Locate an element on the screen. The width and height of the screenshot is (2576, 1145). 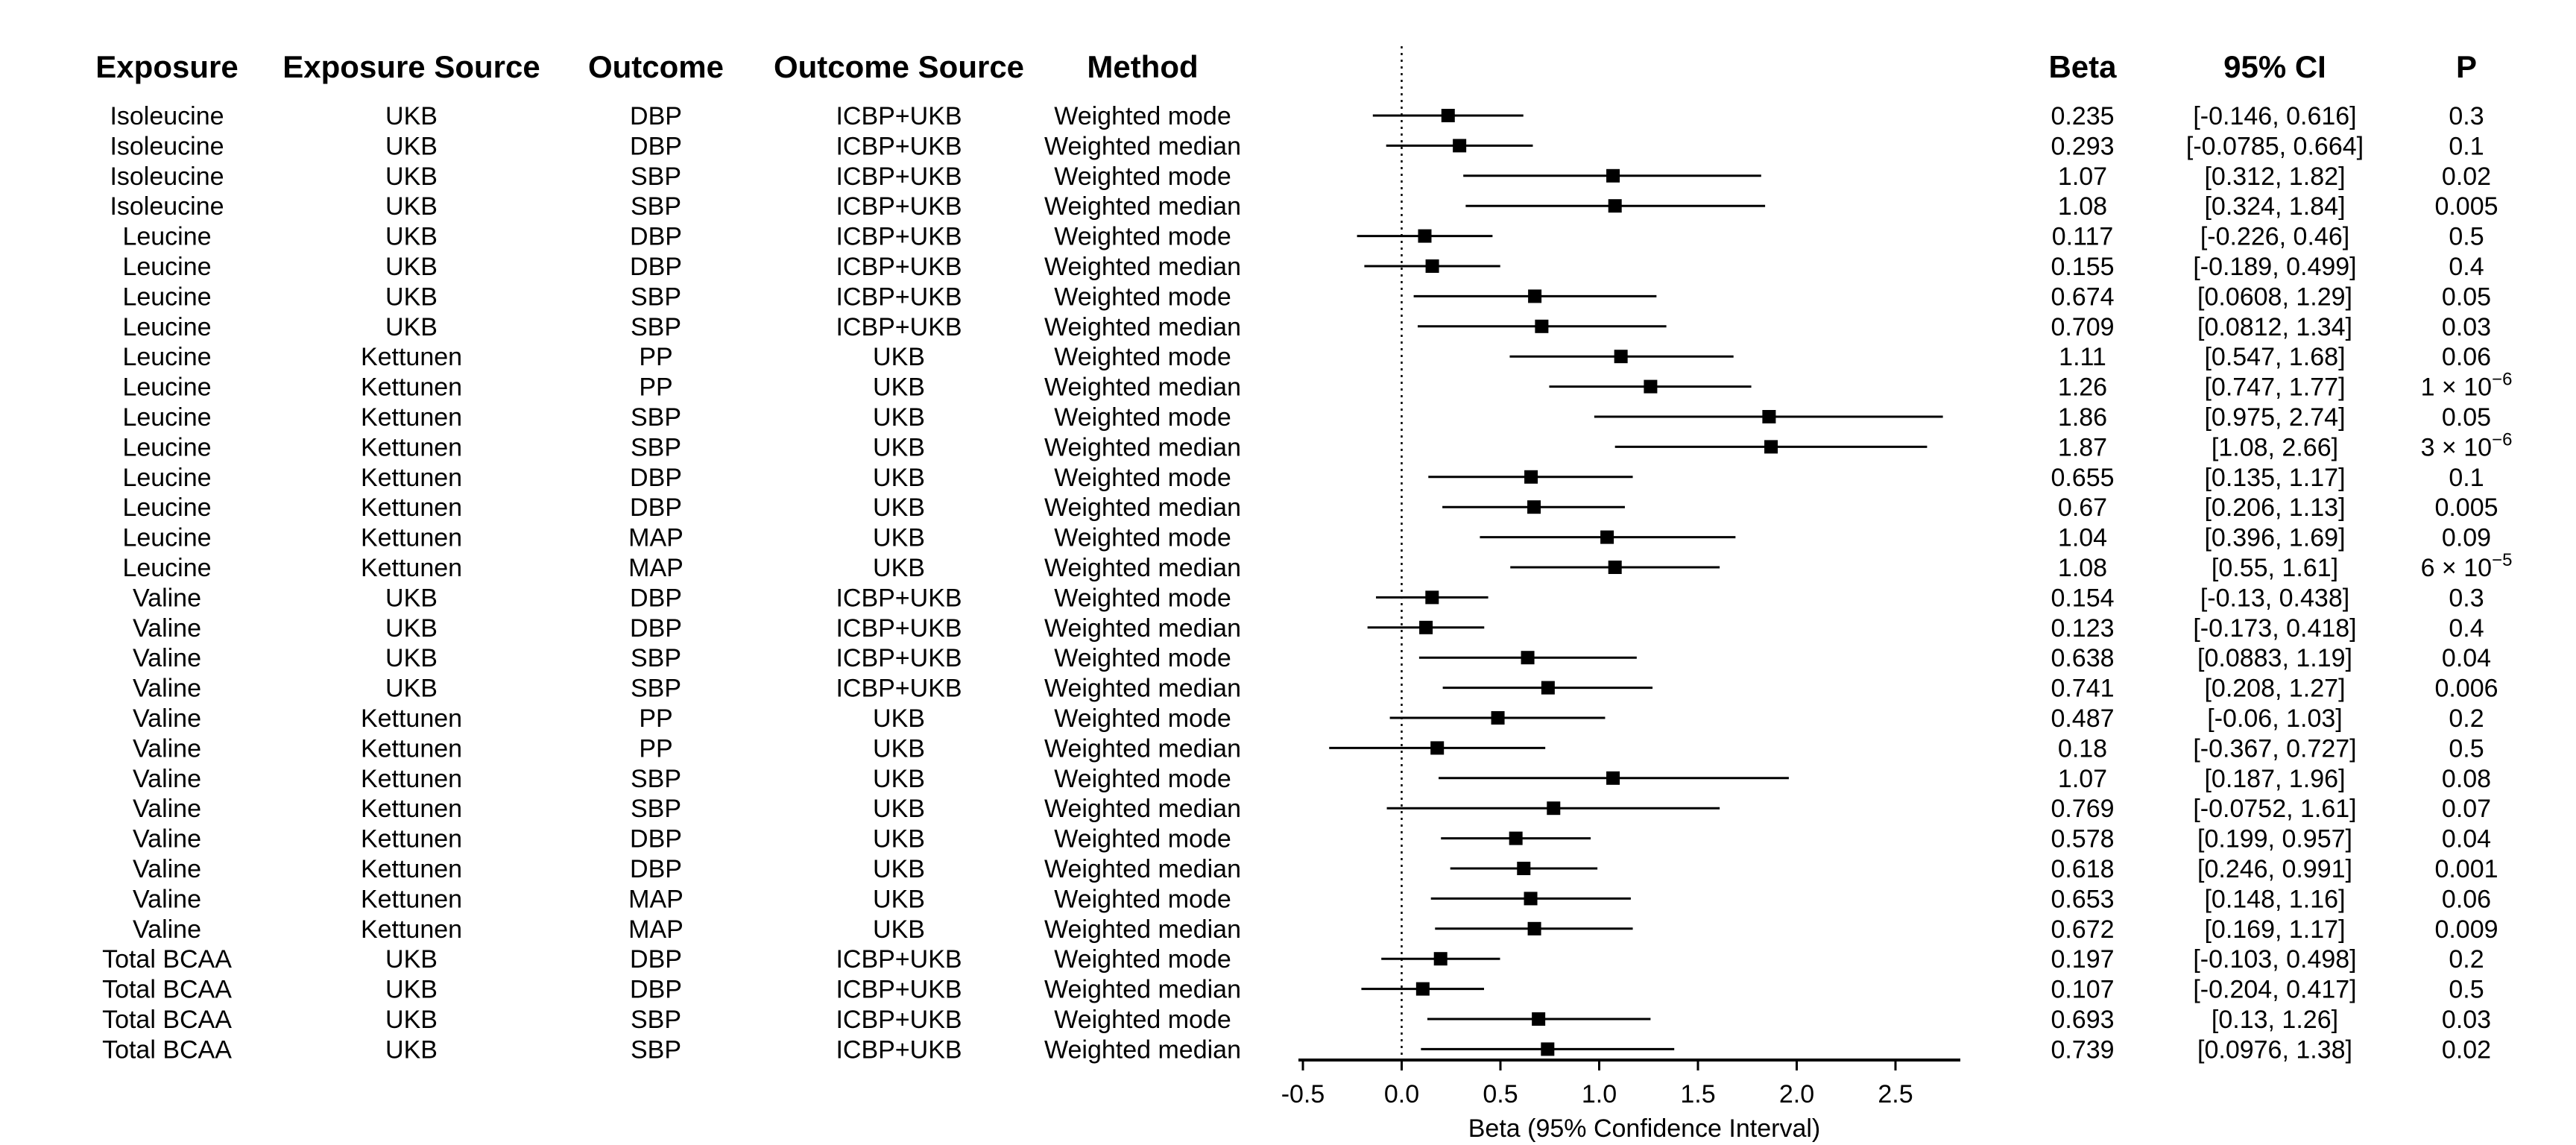
ci-cell: [0.547, 1.68] is located at coordinates (2274, 357).